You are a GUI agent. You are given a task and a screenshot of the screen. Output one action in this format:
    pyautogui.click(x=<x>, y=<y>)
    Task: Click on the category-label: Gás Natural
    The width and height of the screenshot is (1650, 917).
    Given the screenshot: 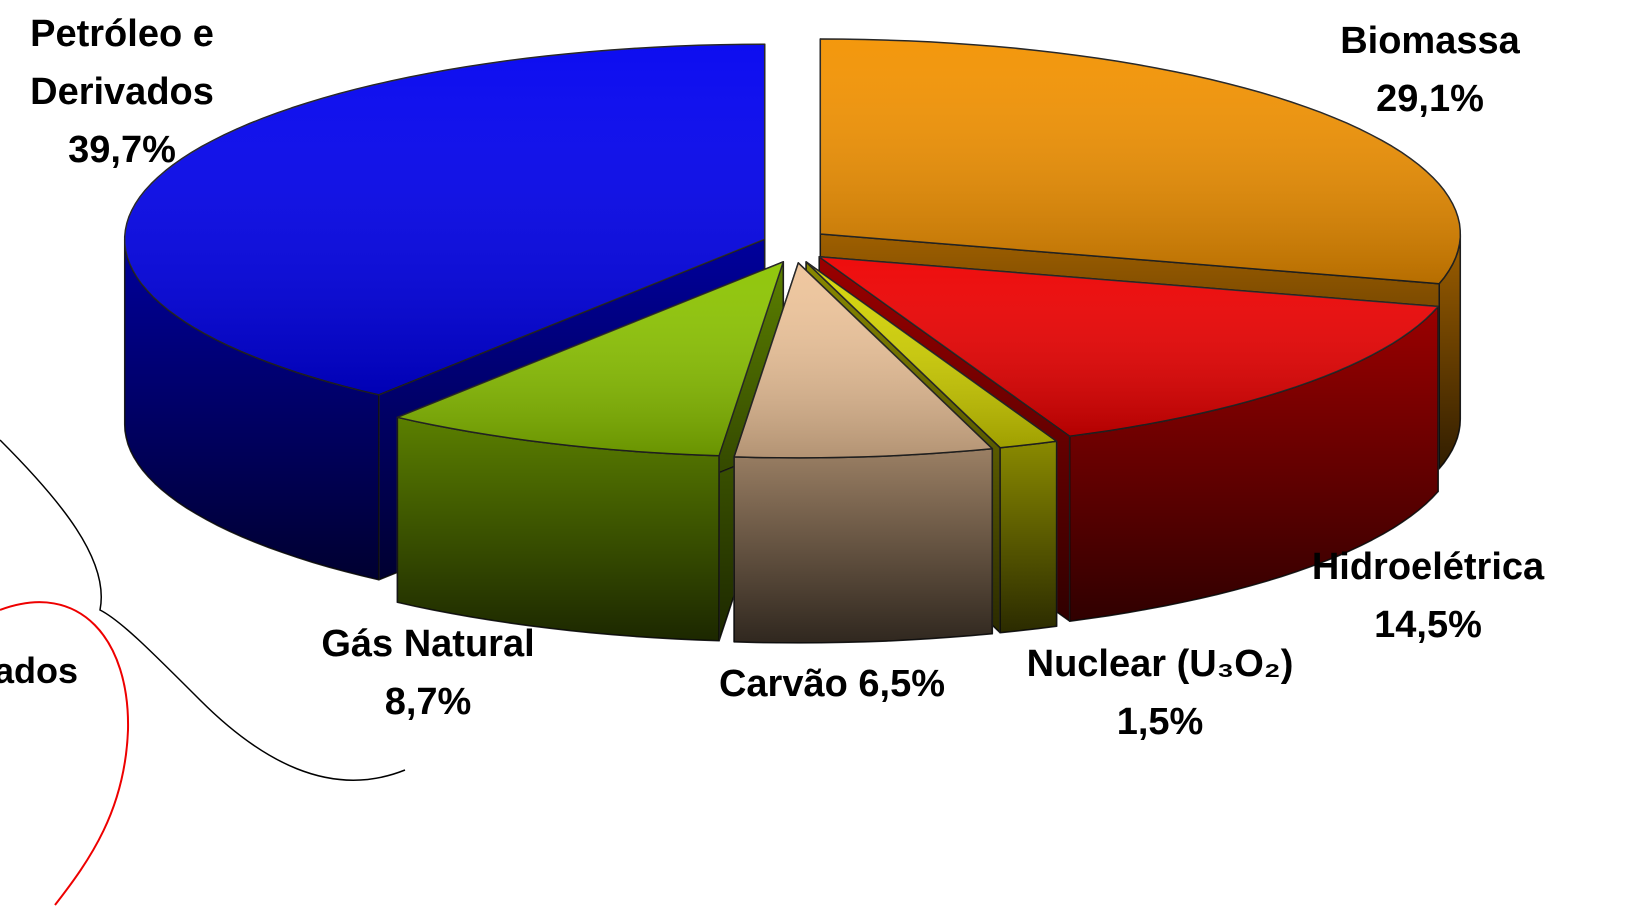 What is the action you would take?
    pyautogui.click(x=428, y=644)
    